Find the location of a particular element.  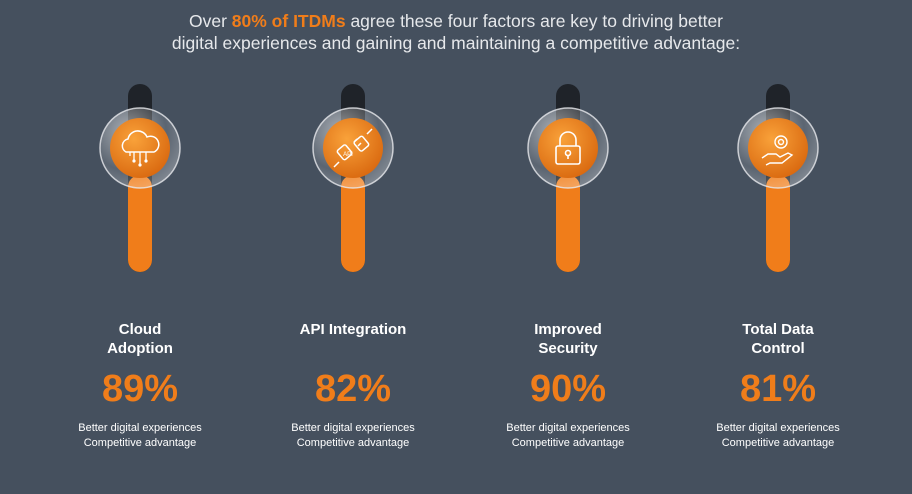

factor-percent: 89% is located at coordinates (140, 389).